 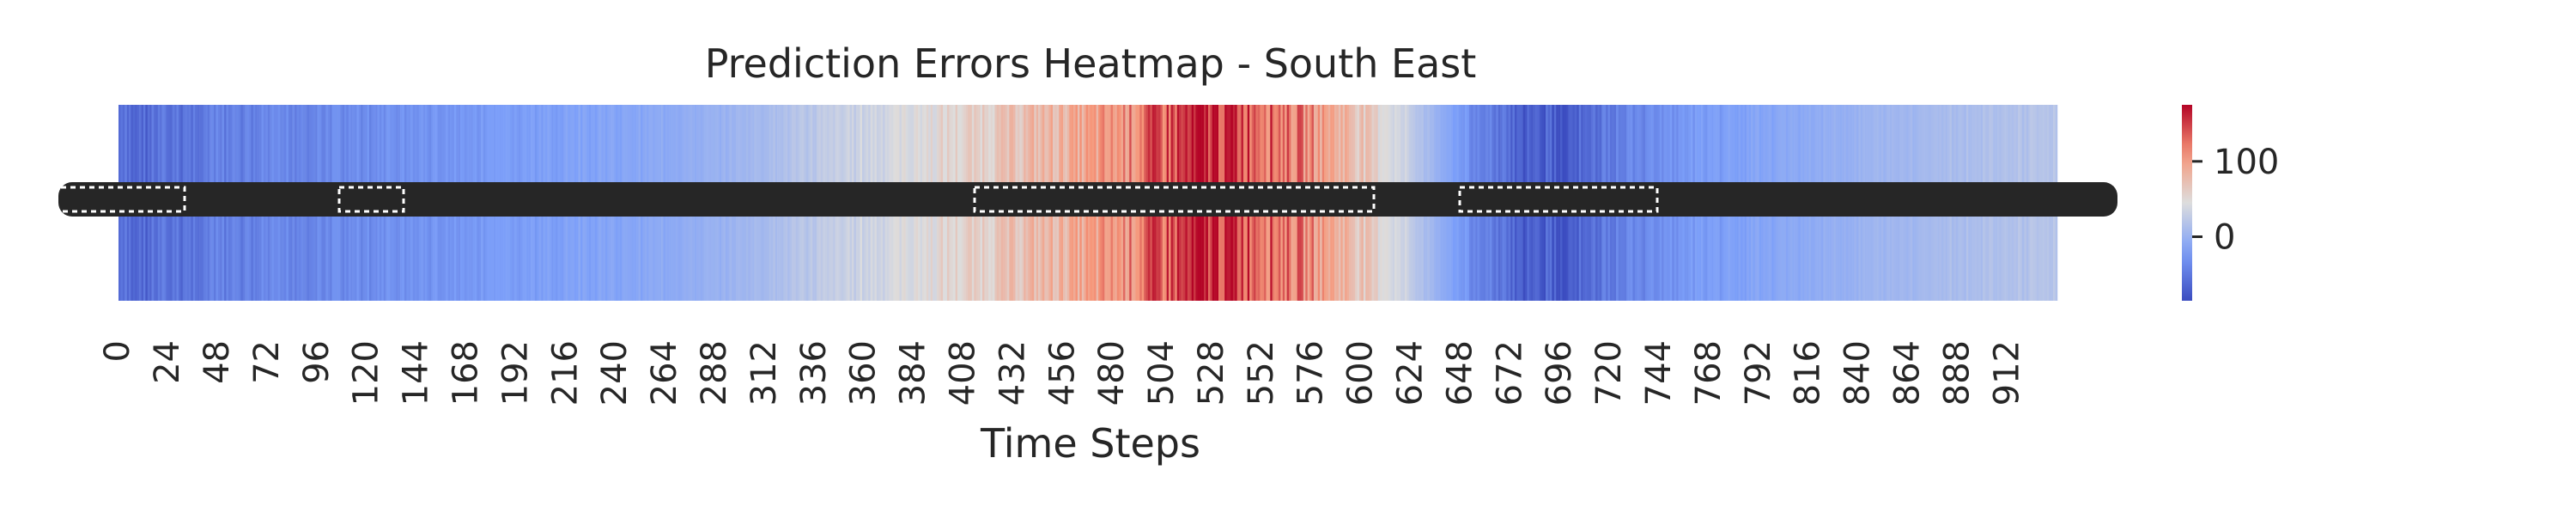 What do you see at coordinates (1013, 373) in the screenshot?
I see `x-tick-label: 432` at bounding box center [1013, 373].